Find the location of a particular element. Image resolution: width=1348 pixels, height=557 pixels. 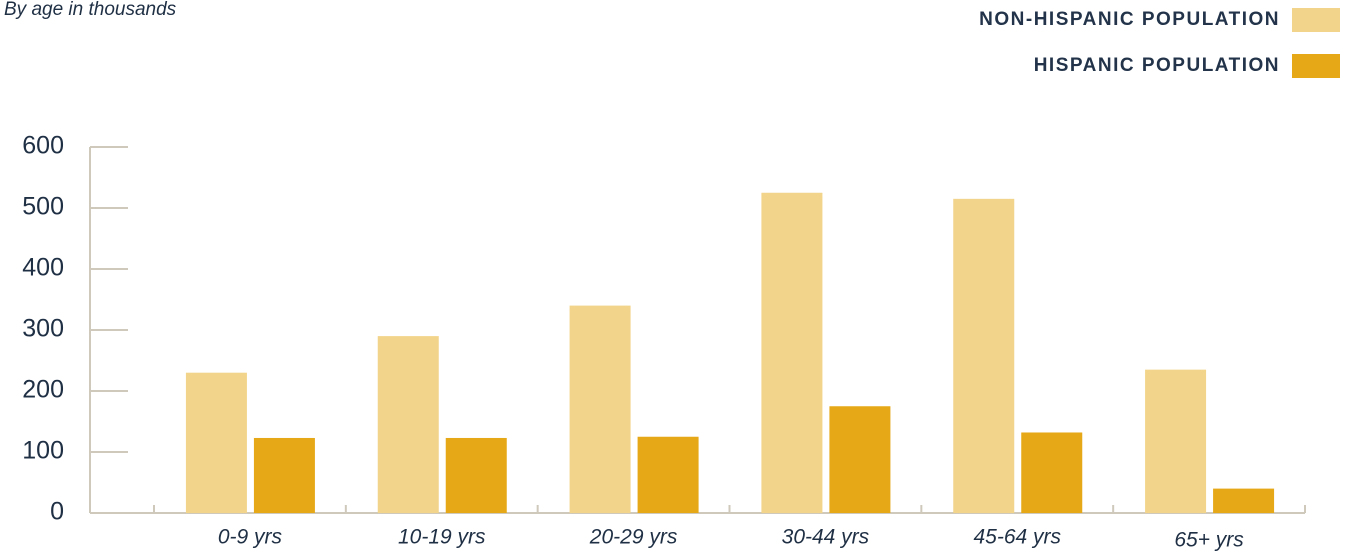

y-tick-label: 200 is located at coordinates (43, 390).